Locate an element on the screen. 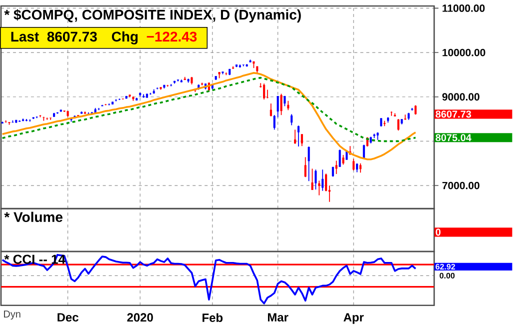 The width and height of the screenshot is (515, 327). text: * Volume is located at coordinates (33, 217).